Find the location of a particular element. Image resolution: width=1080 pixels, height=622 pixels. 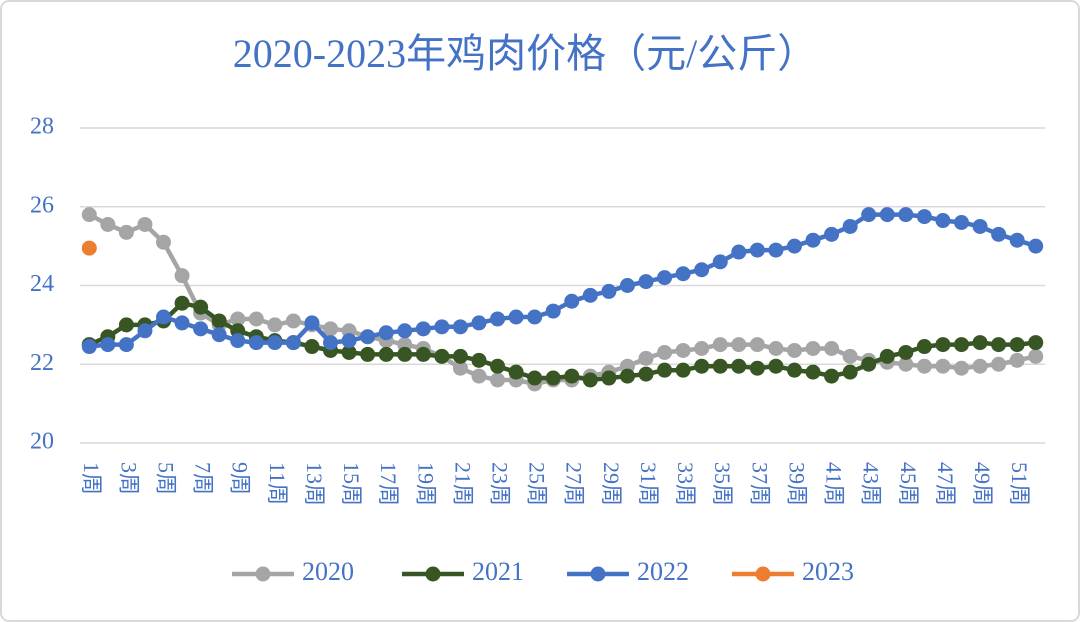

x-tick-label: 13周 is located at coordinates (314, 484).